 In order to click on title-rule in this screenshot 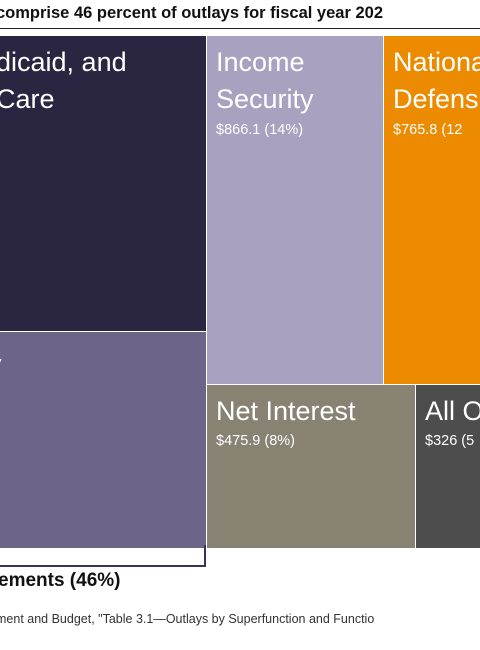, I will do `click(240, 28)`.